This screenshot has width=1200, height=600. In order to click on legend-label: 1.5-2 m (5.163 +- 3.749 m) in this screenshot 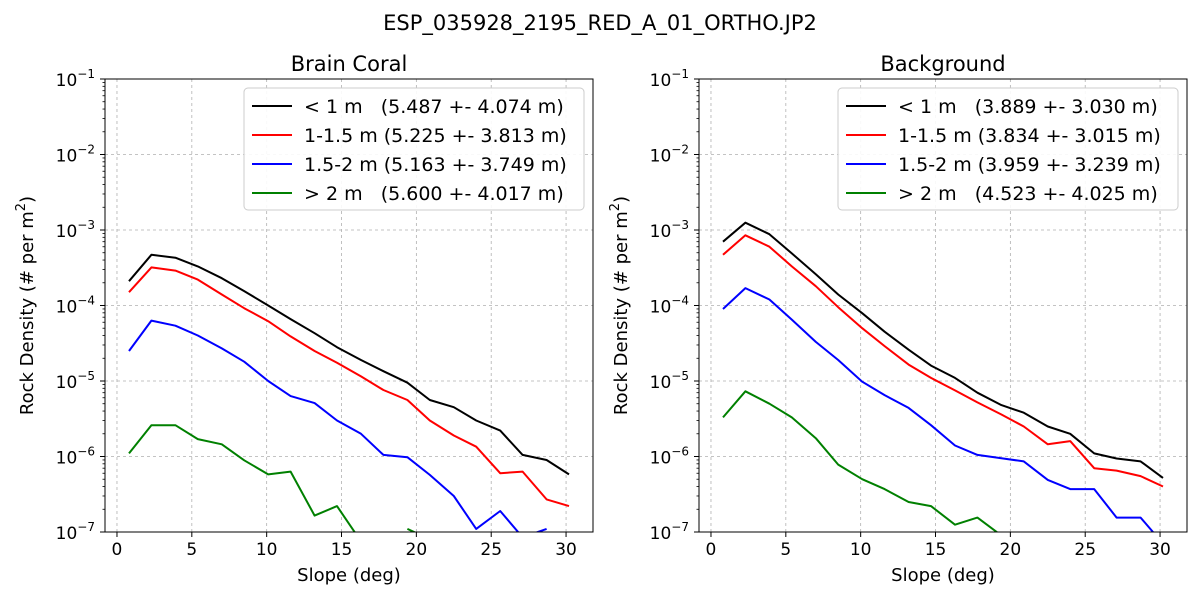, I will do `click(435, 165)`.